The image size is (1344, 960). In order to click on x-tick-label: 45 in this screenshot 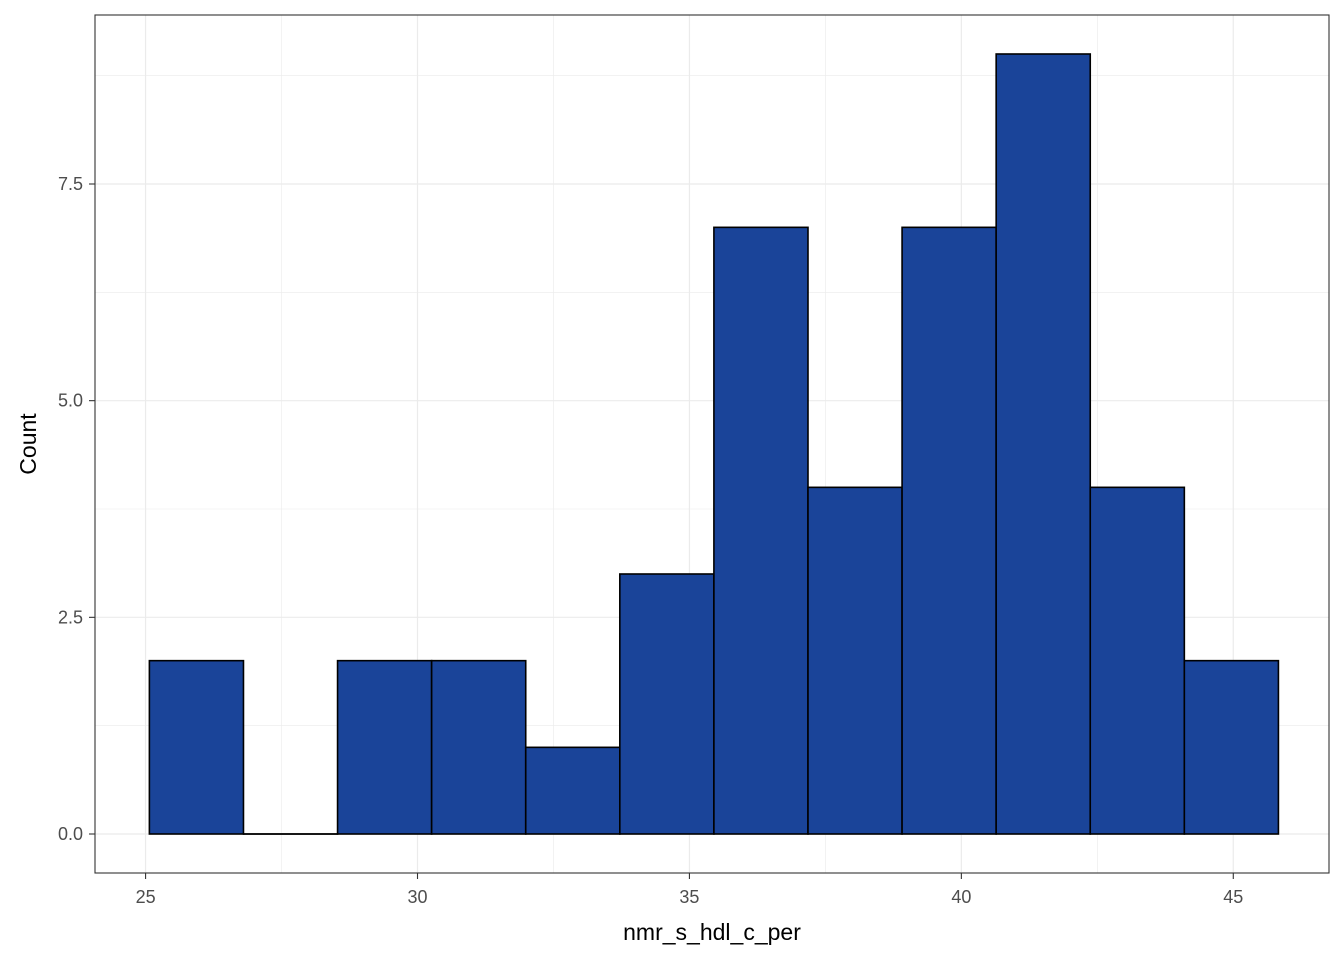, I will do `click(1233, 897)`.